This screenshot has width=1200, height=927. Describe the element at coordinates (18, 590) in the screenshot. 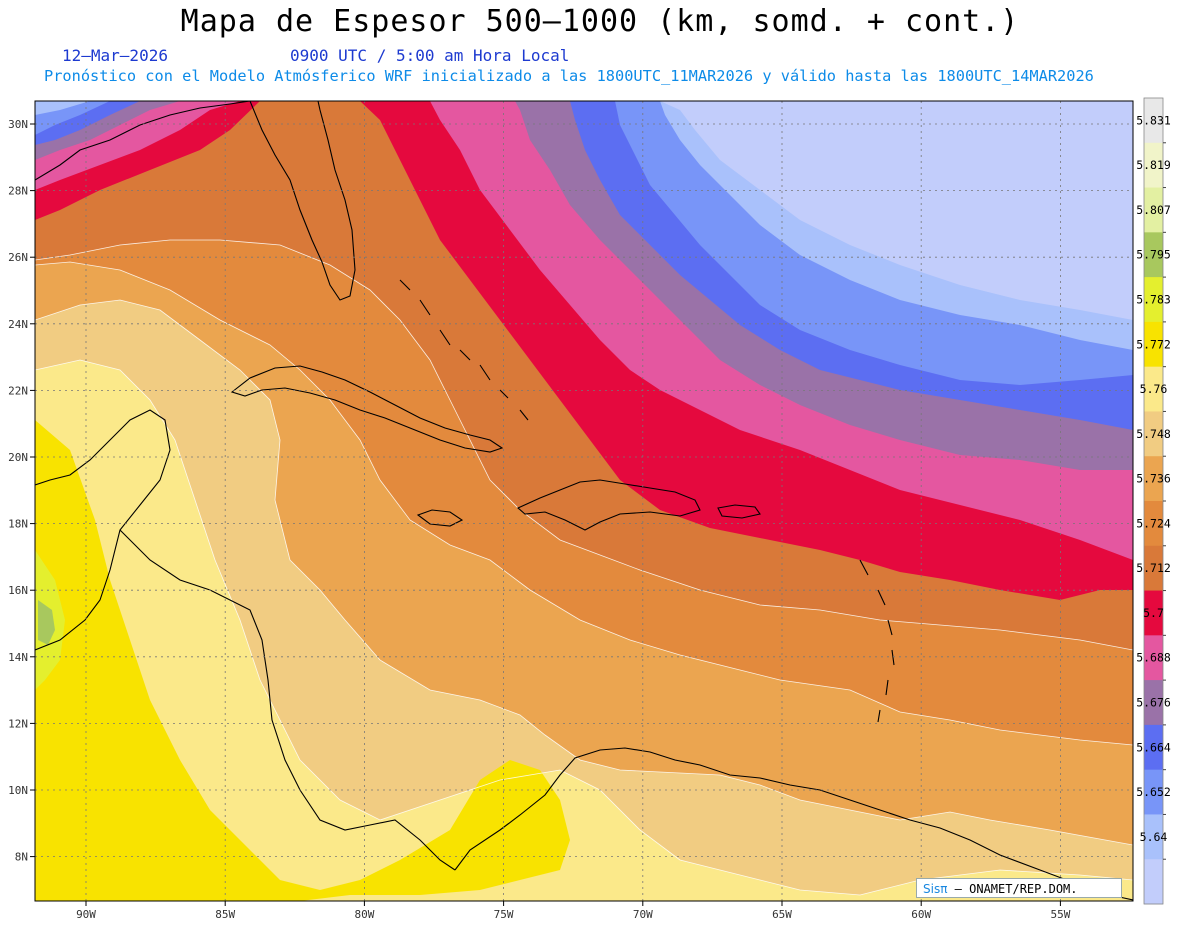

I see `lat-label: 16N` at that location.